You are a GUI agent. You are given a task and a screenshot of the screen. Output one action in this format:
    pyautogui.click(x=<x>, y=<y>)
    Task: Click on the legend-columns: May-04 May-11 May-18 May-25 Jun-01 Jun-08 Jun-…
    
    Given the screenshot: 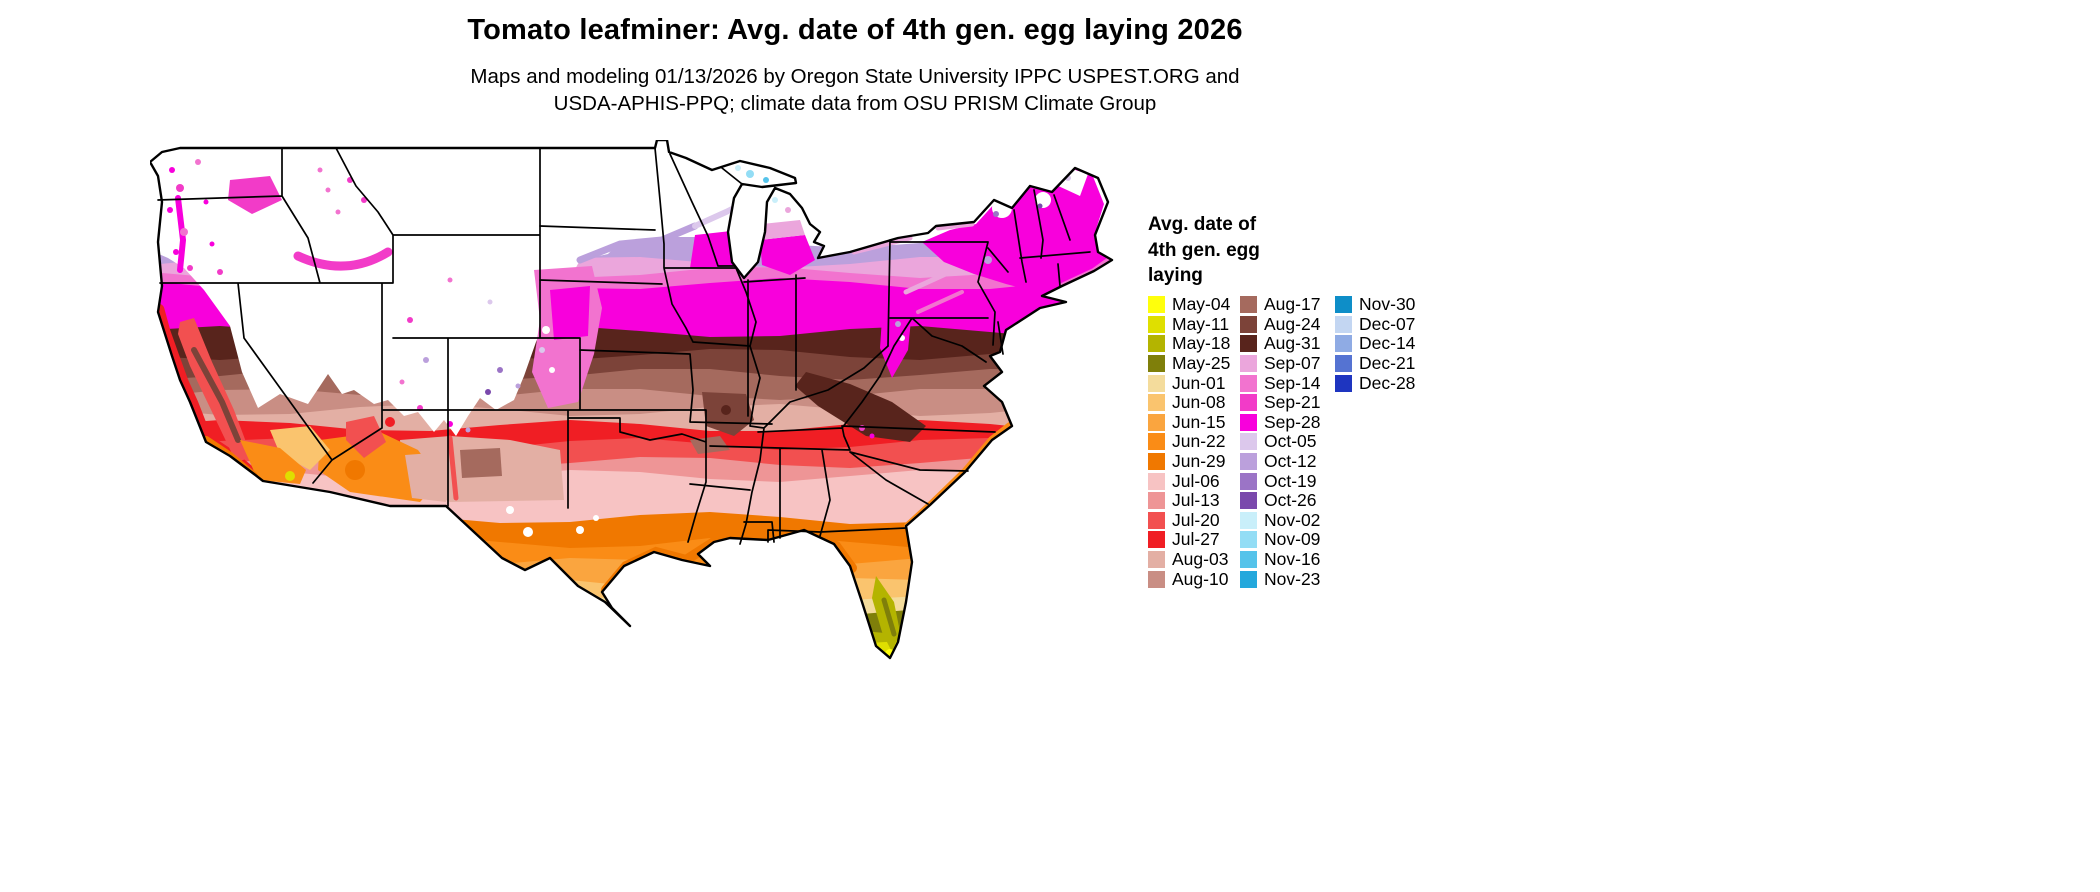 What is the action you would take?
    pyautogui.click(x=1303, y=441)
    